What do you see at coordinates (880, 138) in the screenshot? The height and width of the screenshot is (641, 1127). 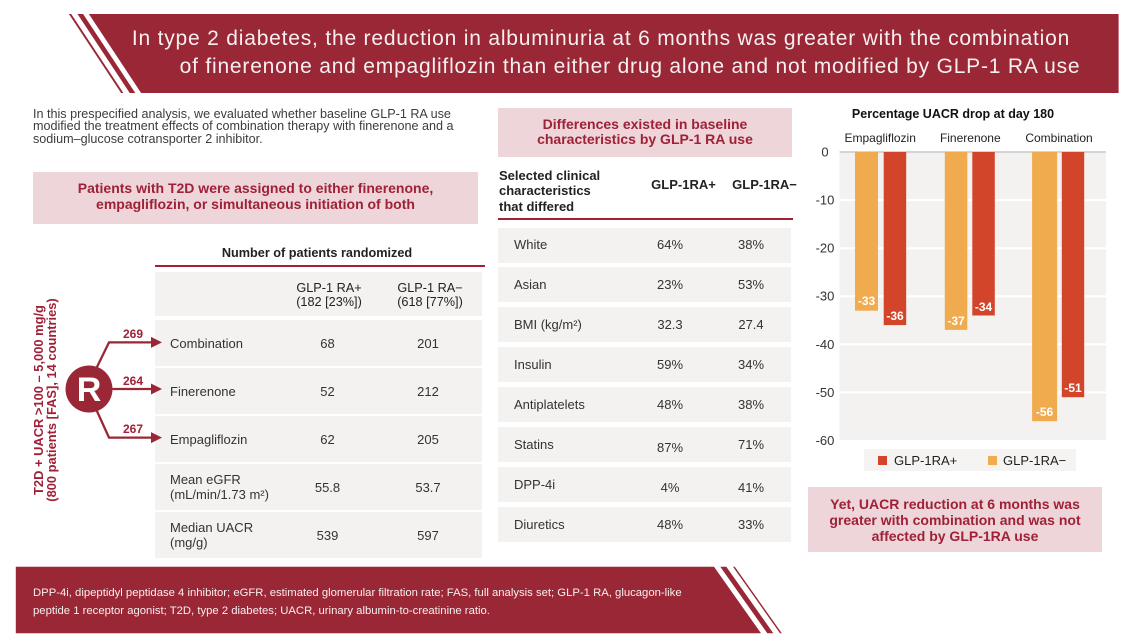 I see `svg-text: Empagliflozin` at bounding box center [880, 138].